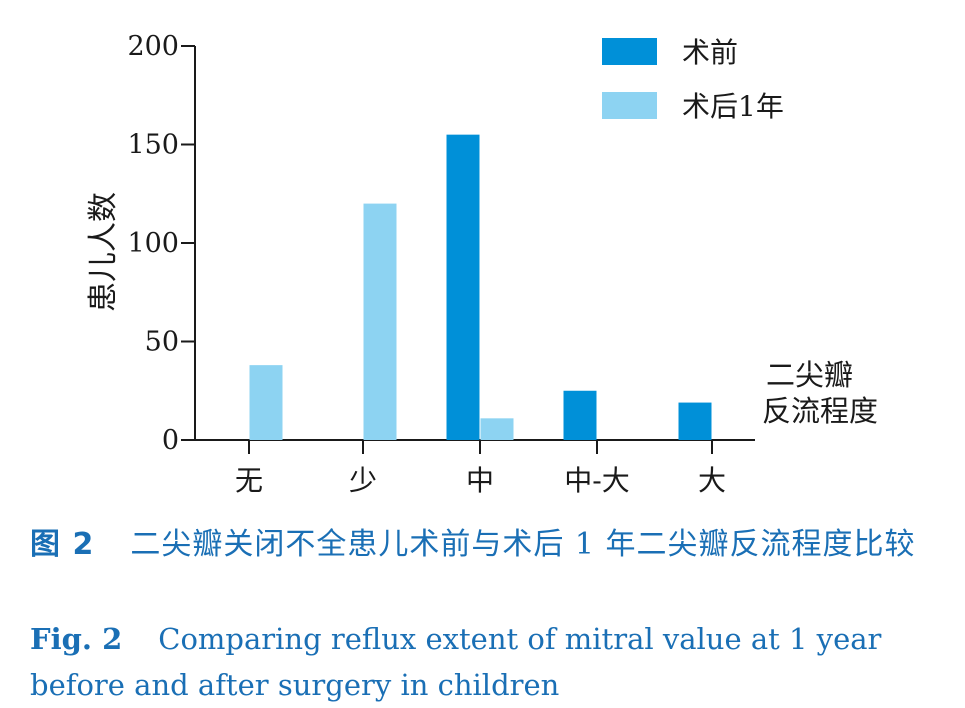 The width and height of the screenshot is (965, 708). What do you see at coordinates (809, 375) in the screenshot?
I see `x-axis-label-line1: 二尖瓣` at bounding box center [809, 375].